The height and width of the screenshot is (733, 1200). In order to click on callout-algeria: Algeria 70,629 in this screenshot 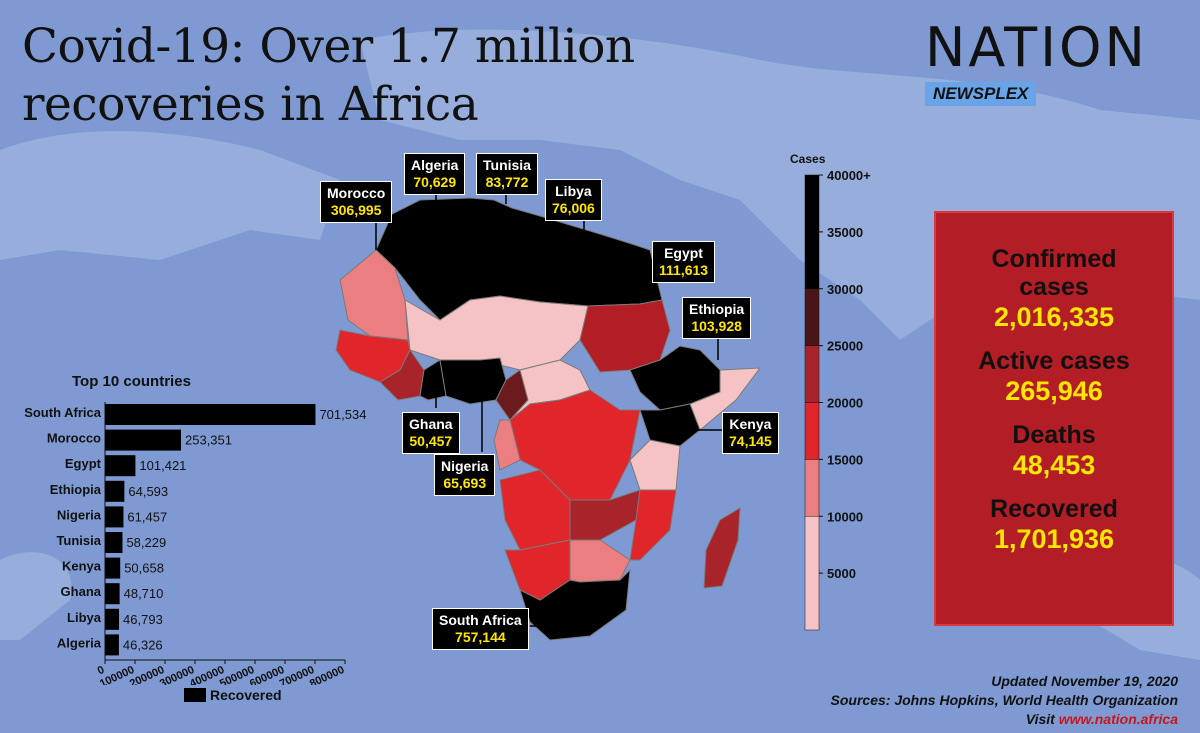, I will do `click(435, 174)`.